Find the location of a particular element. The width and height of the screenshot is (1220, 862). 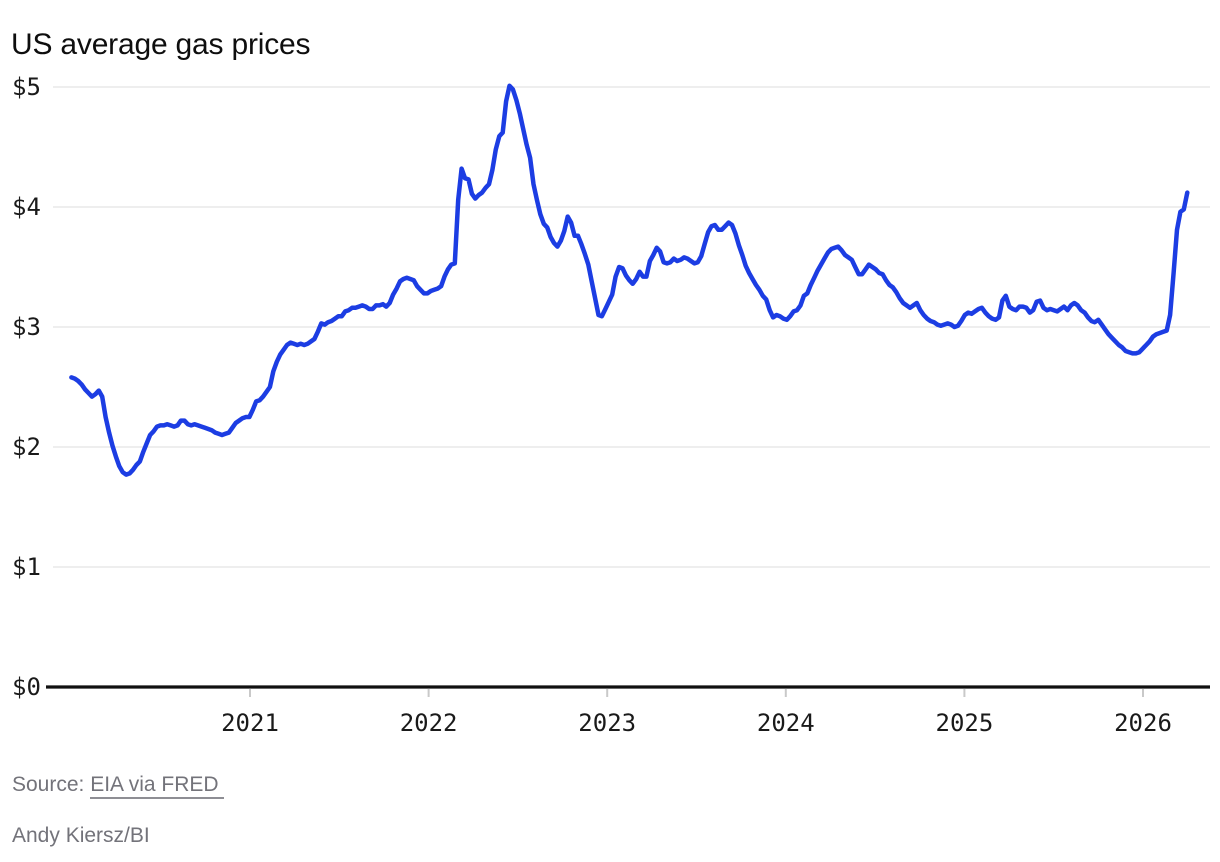

x-axis-label: 2026 is located at coordinates (1143, 723).